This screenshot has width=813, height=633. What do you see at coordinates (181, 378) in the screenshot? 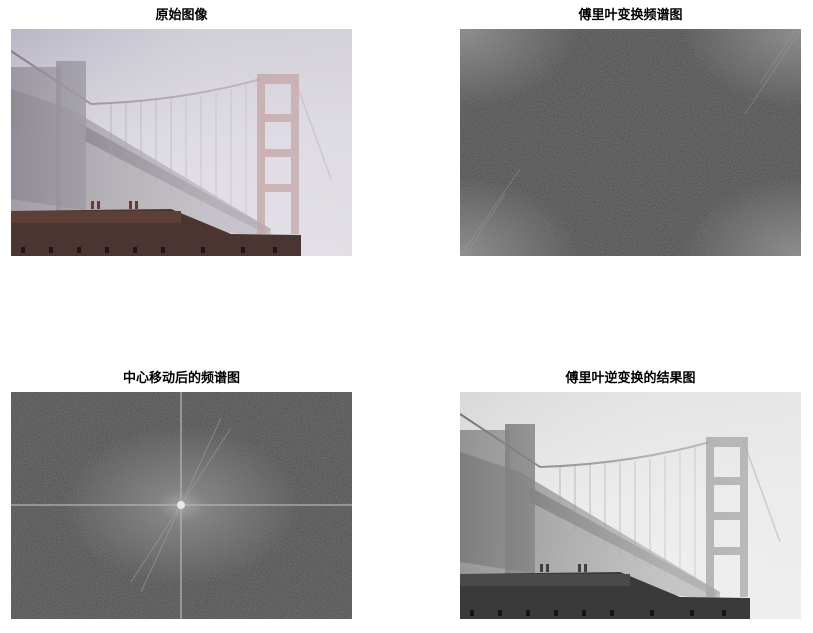
I see `panel-title-shifted-spectrum: 中心移动后的频谱图` at bounding box center [181, 378].